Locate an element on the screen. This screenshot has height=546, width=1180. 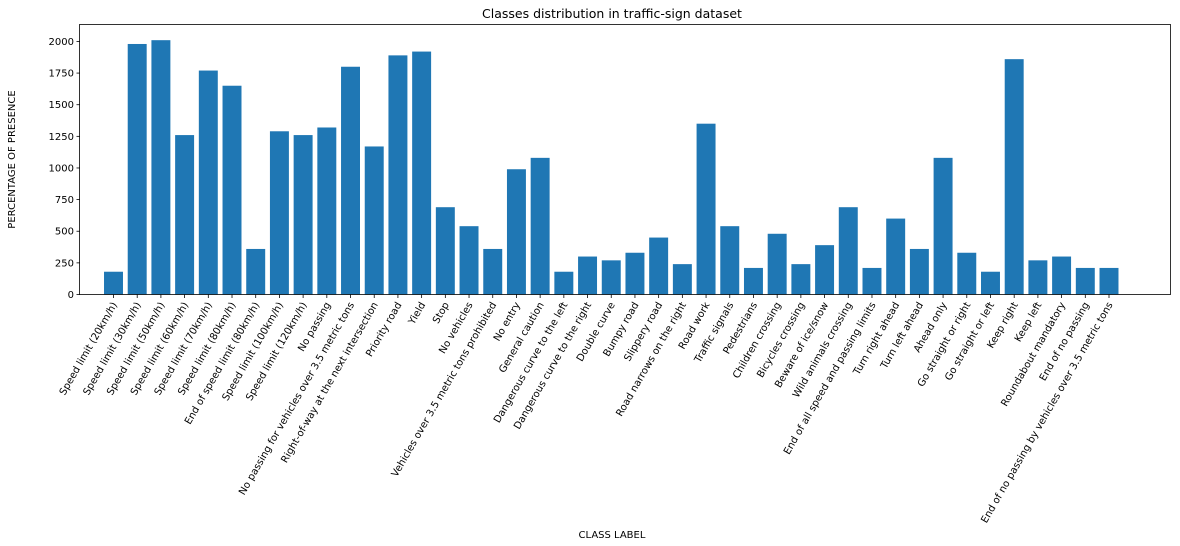
y-tick-label: 2000 is located at coordinates (61, 42).